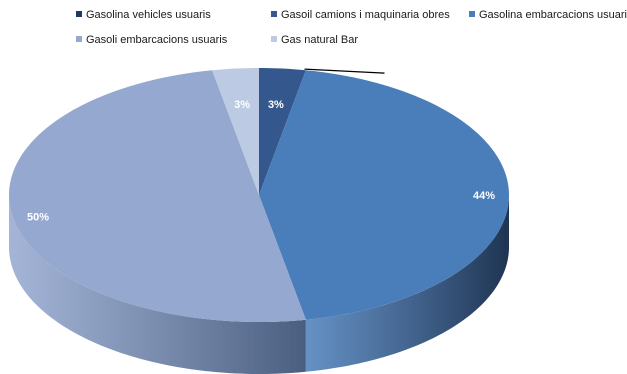  I want to click on legend-label-1: Gasoil camions i maquinaria obres, so click(365, 15).